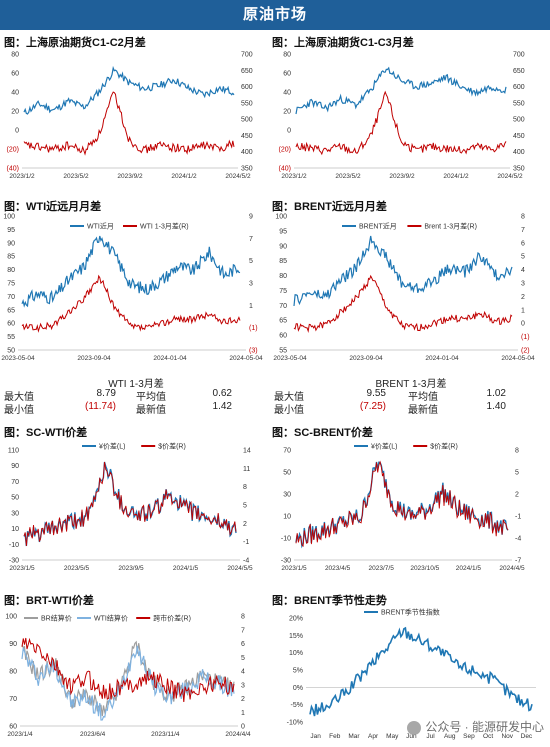 The image size is (550, 747). Describe the element at coordinates (46, 433) in the screenshot. I see `chart-title-c5: 图：SC-WTI价差` at that location.